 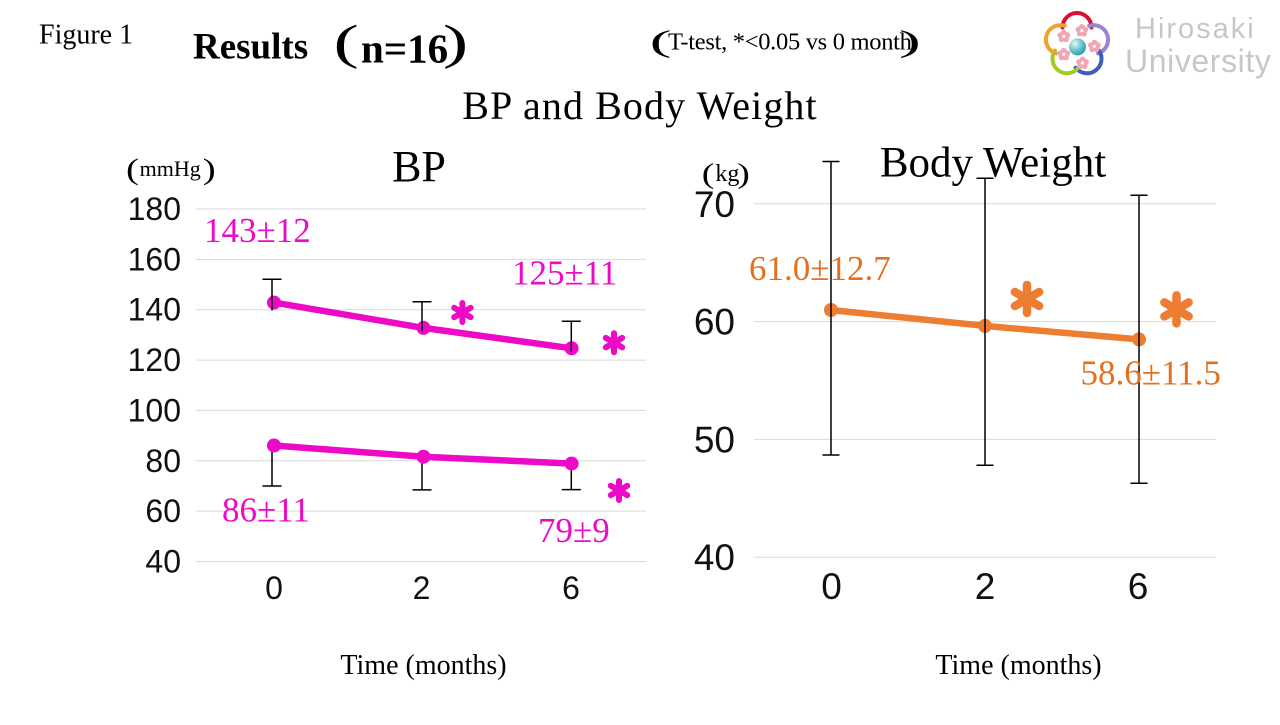 I want to click on svg-text: 50, so click(x=714, y=439).